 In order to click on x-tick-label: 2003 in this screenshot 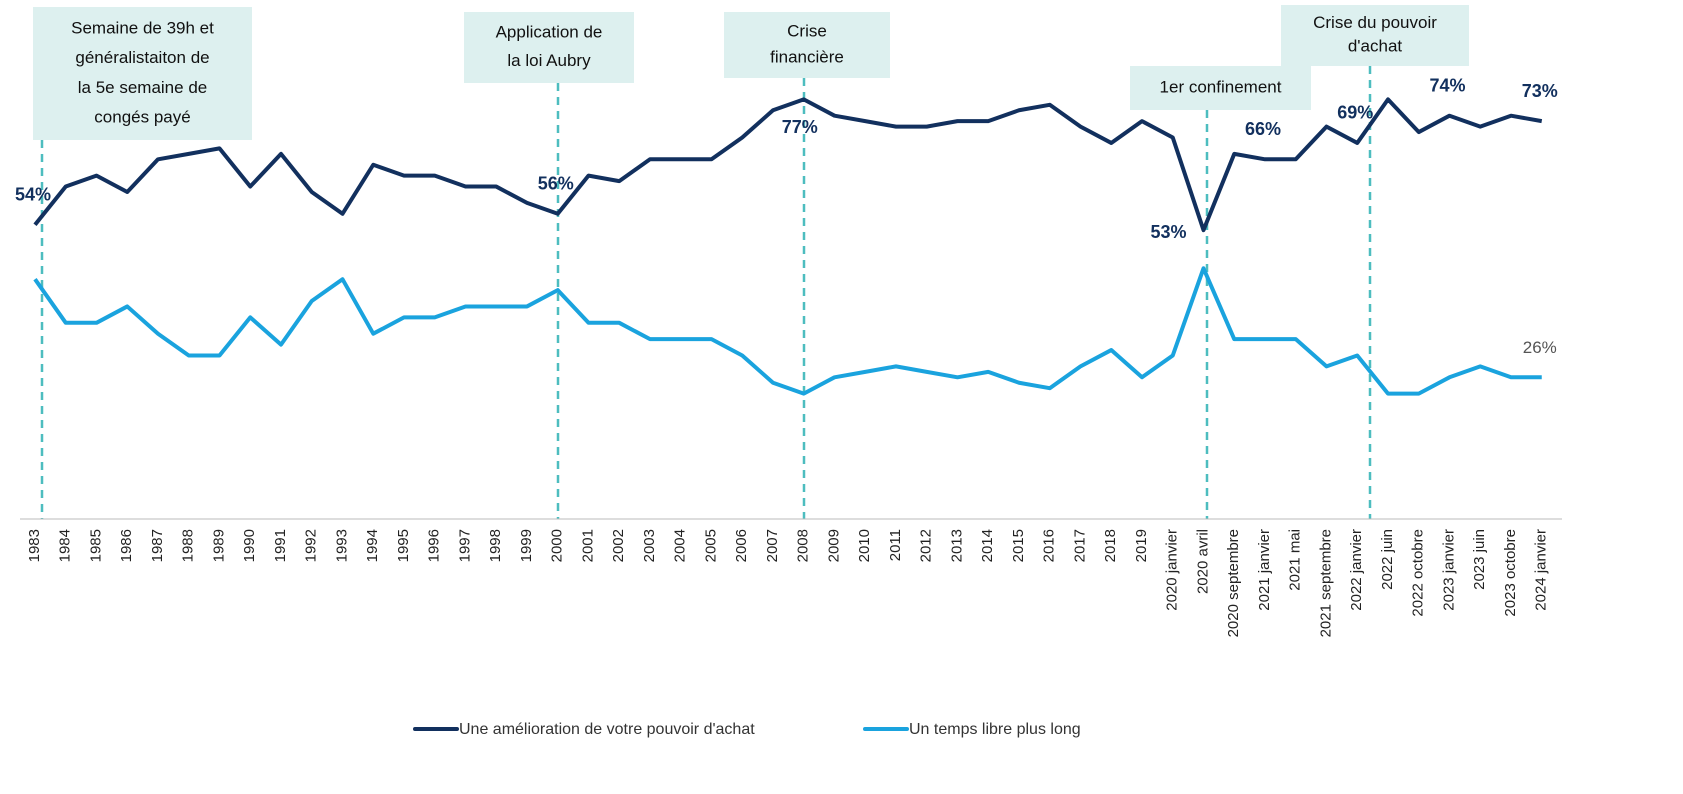, I will do `click(649, 545)`.